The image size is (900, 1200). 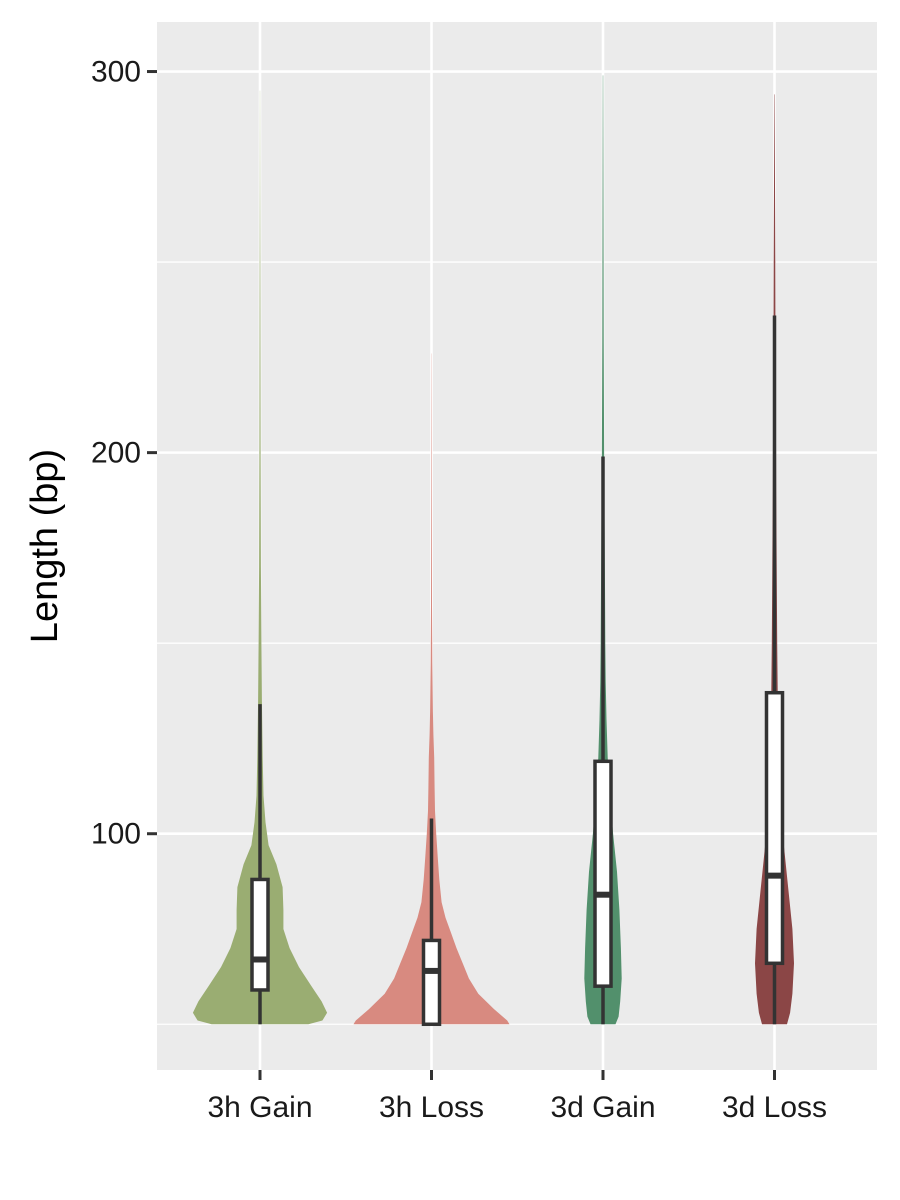 I want to click on violin-3h-gain, so click(x=260, y=557).